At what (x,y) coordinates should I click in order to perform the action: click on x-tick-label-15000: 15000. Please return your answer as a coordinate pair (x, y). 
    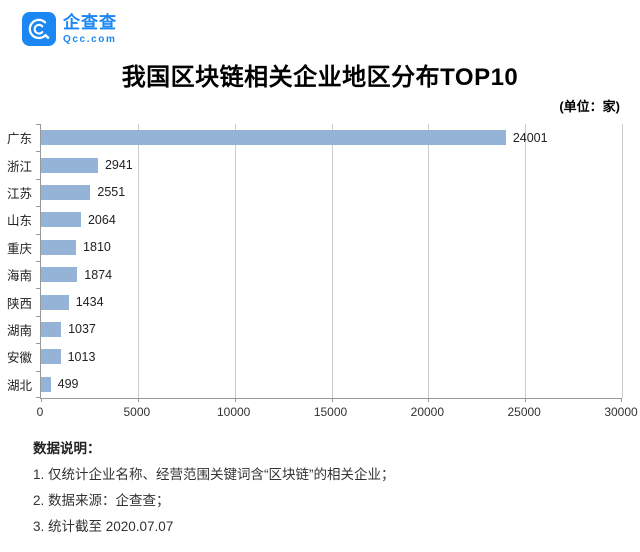
    Looking at the image, I should click on (330, 412).